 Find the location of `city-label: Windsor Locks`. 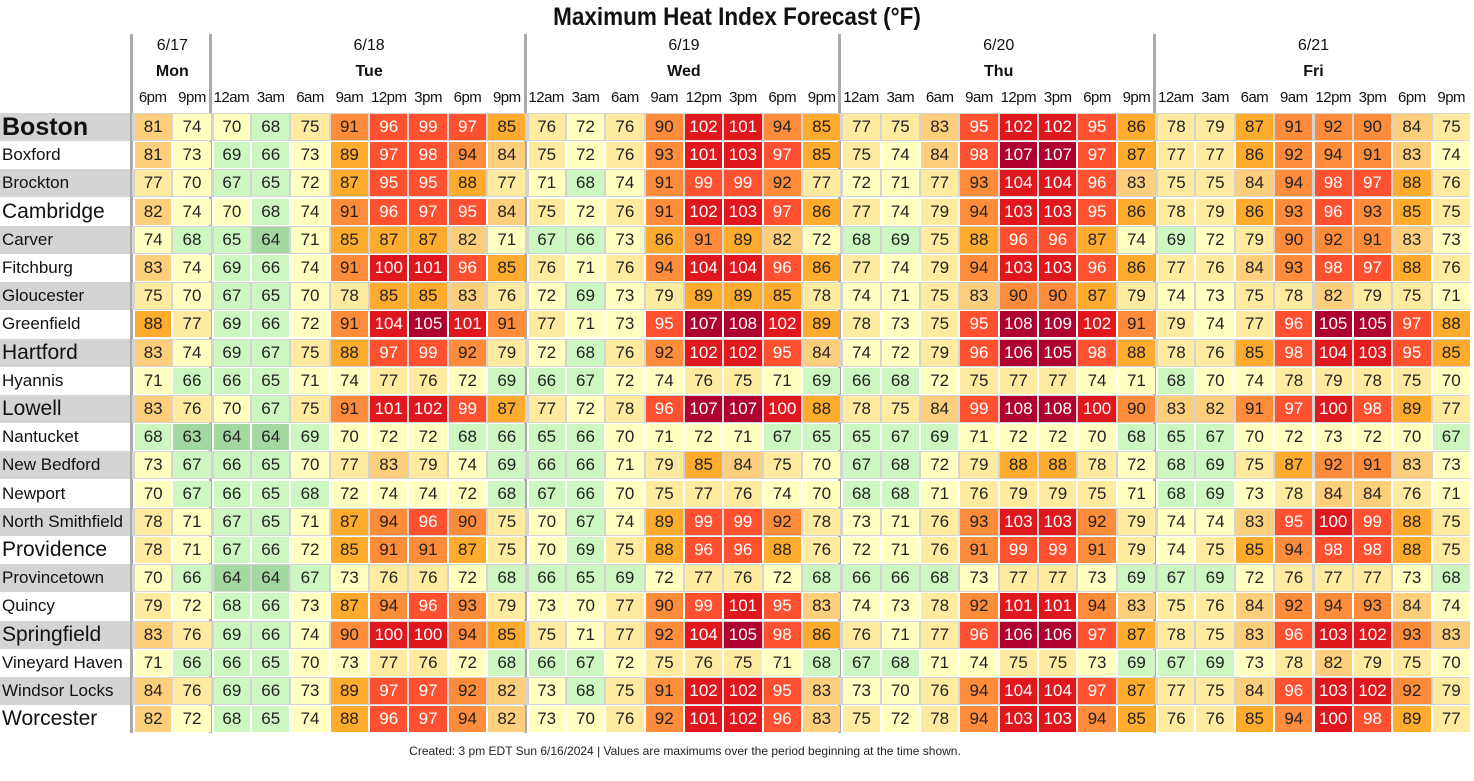

city-label: Windsor Locks is located at coordinates (65, 691).